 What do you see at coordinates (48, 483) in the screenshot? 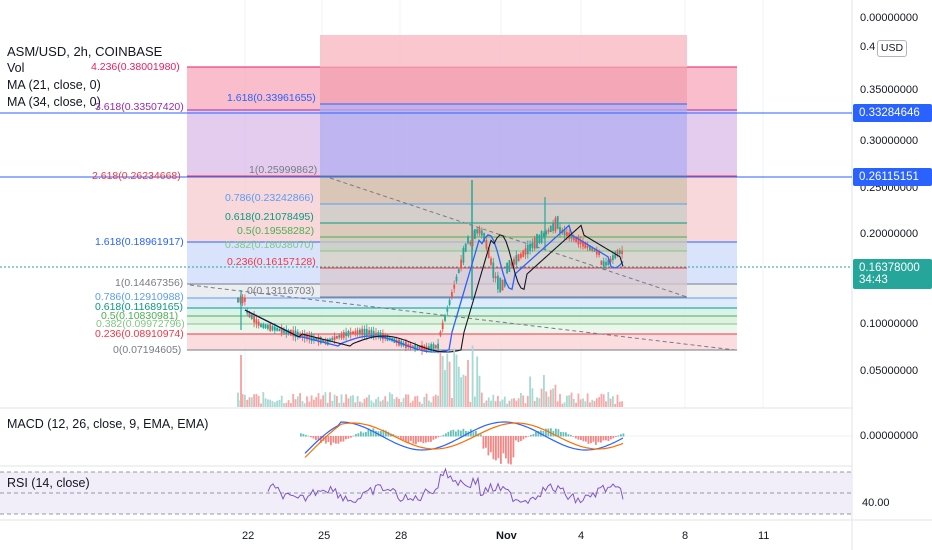
I see `rsi-label: RSI (14, close)` at bounding box center [48, 483].